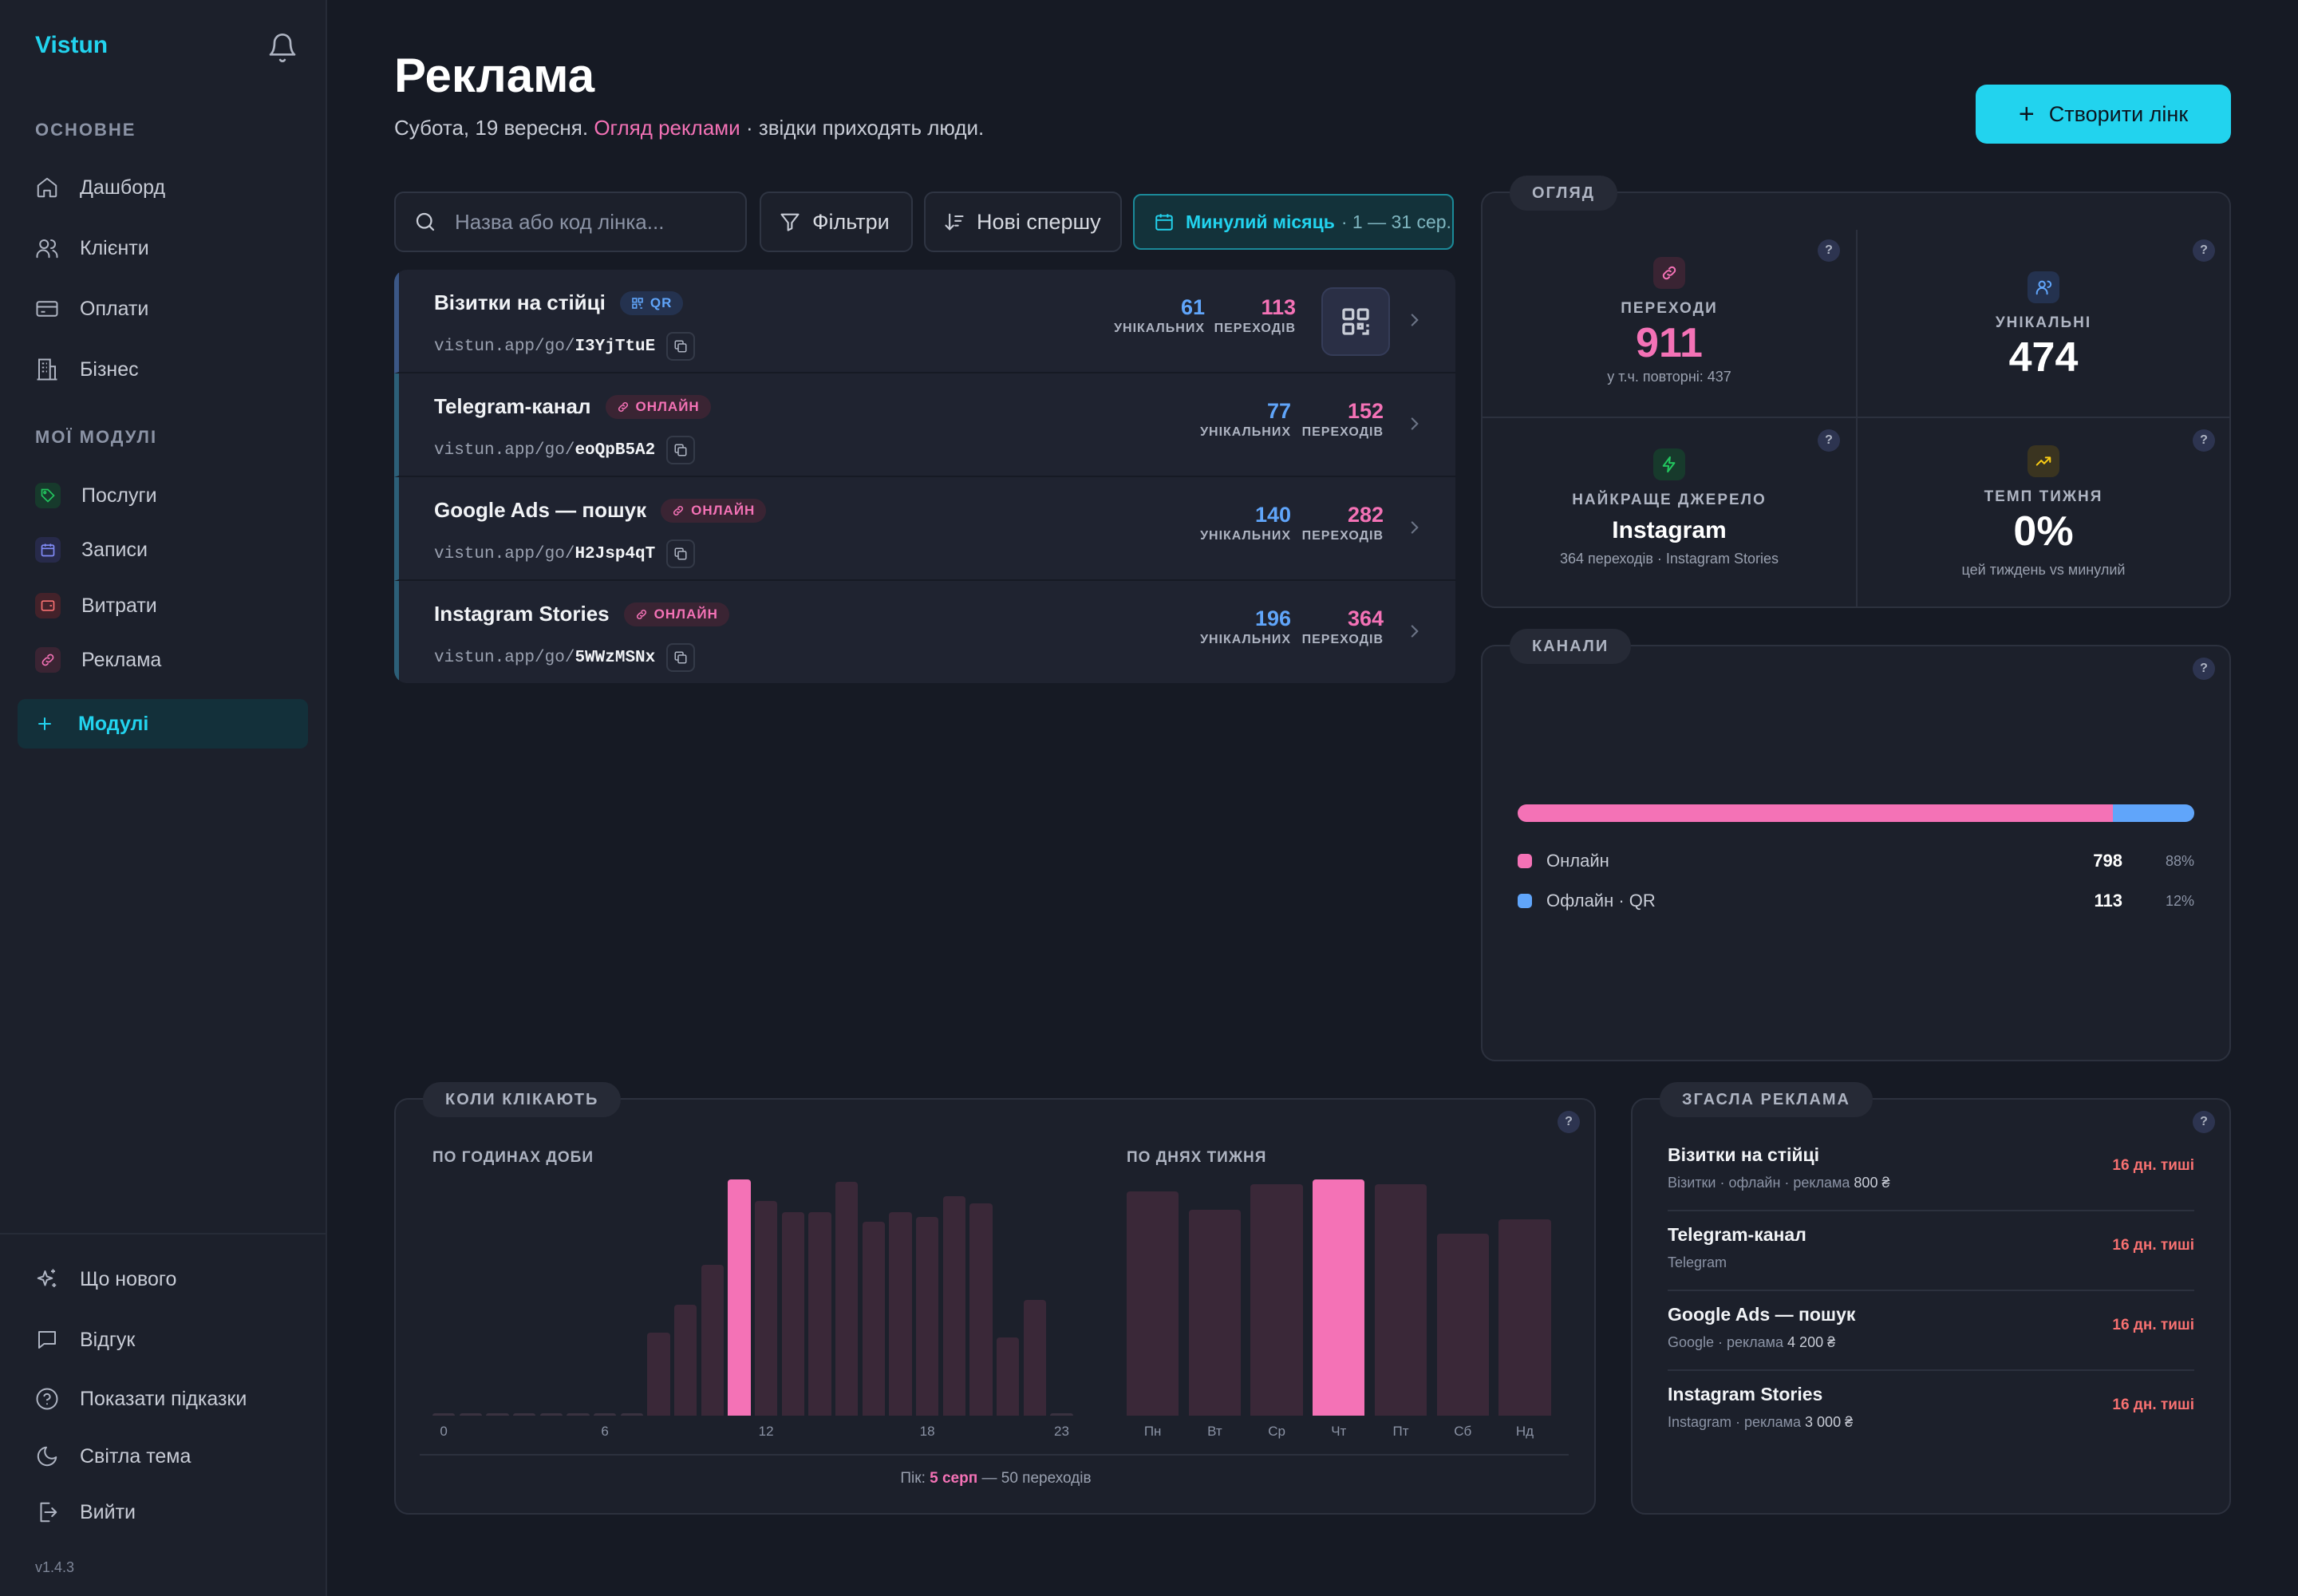 The image size is (2298, 1596). What do you see at coordinates (1293, 222) in the screenshot?
I see `date-range-button: Минулий місяць · 1 — 31 сер.` at bounding box center [1293, 222].